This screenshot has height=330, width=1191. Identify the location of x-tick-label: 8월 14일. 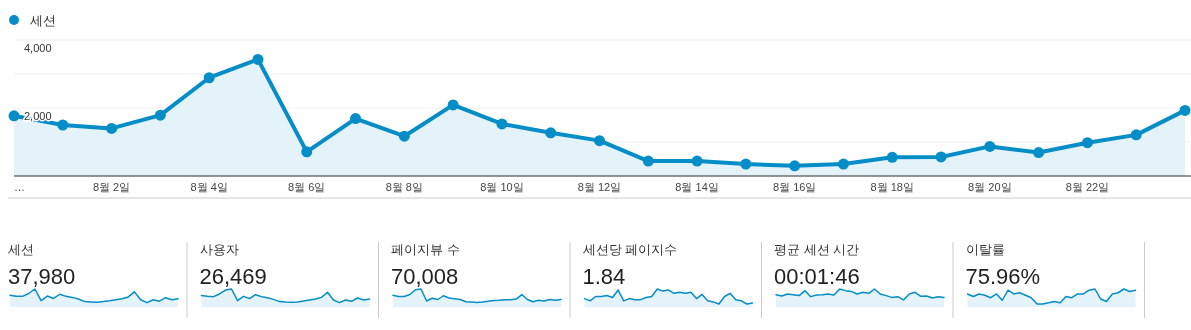
(697, 187).